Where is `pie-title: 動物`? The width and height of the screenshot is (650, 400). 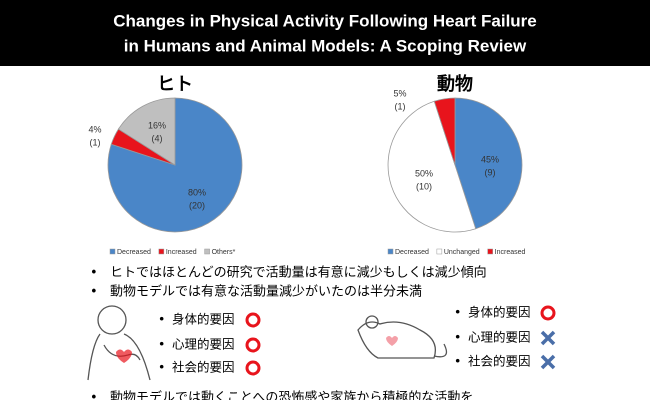
pie-title: 動物 is located at coordinates (455, 84).